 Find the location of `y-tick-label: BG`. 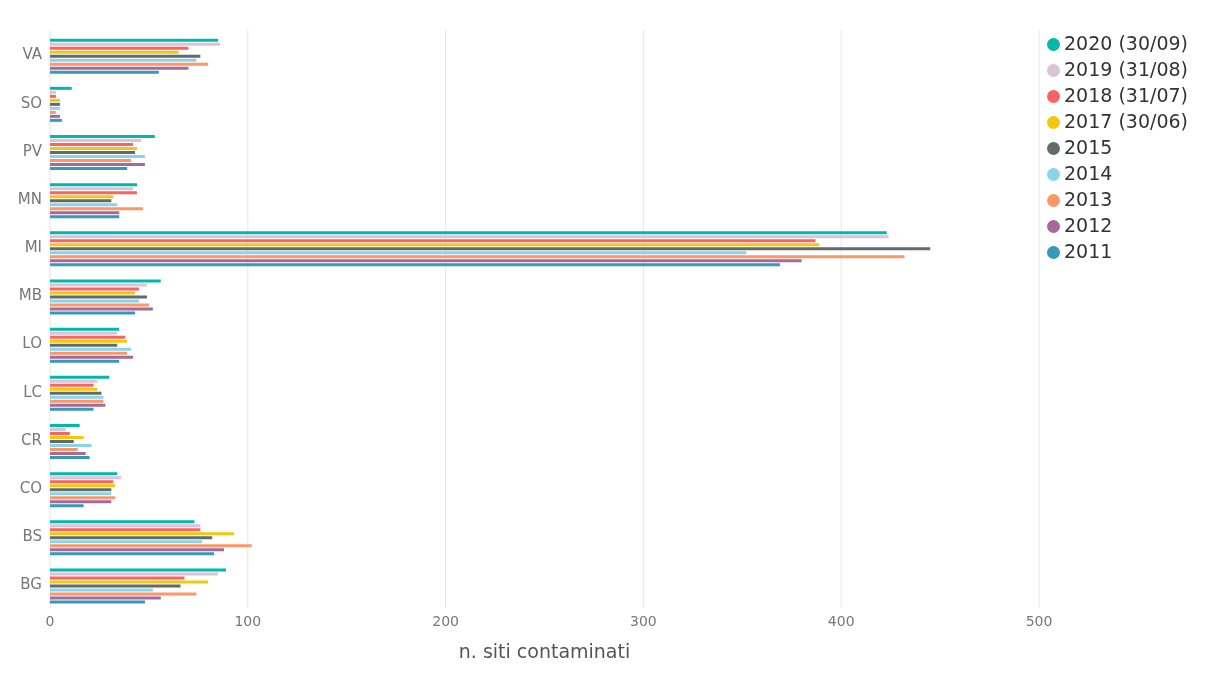

y-tick-label: BG is located at coordinates (31, 584).